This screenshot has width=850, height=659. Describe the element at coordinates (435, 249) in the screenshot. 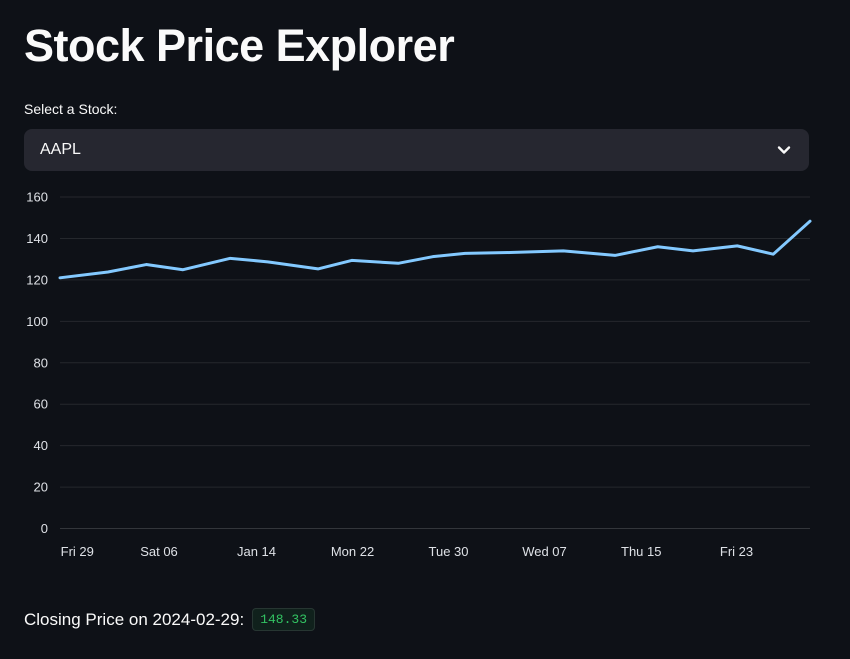

I see `price-line-series` at that location.